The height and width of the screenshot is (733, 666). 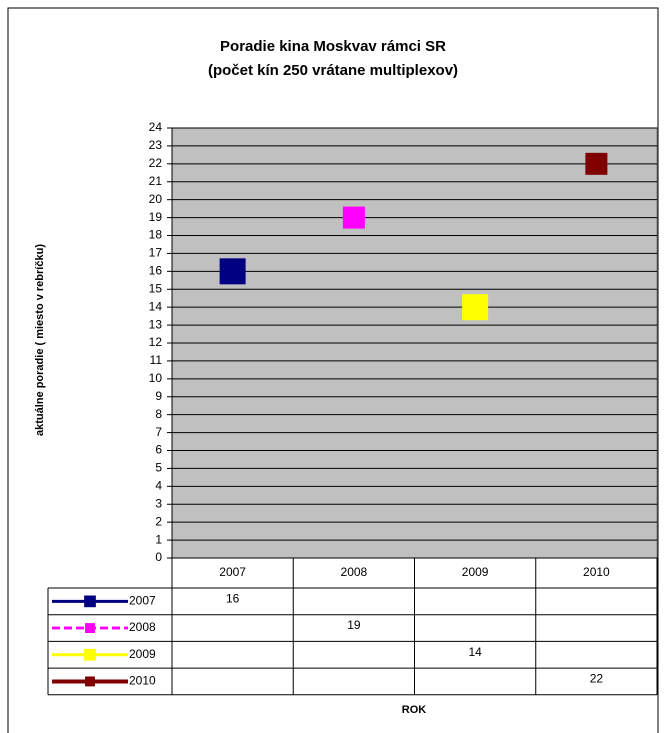 What do you see at coordinates (156, 145) in the screenshot?
I see `y-tick-label: 23` at bounding box center [156, 145].